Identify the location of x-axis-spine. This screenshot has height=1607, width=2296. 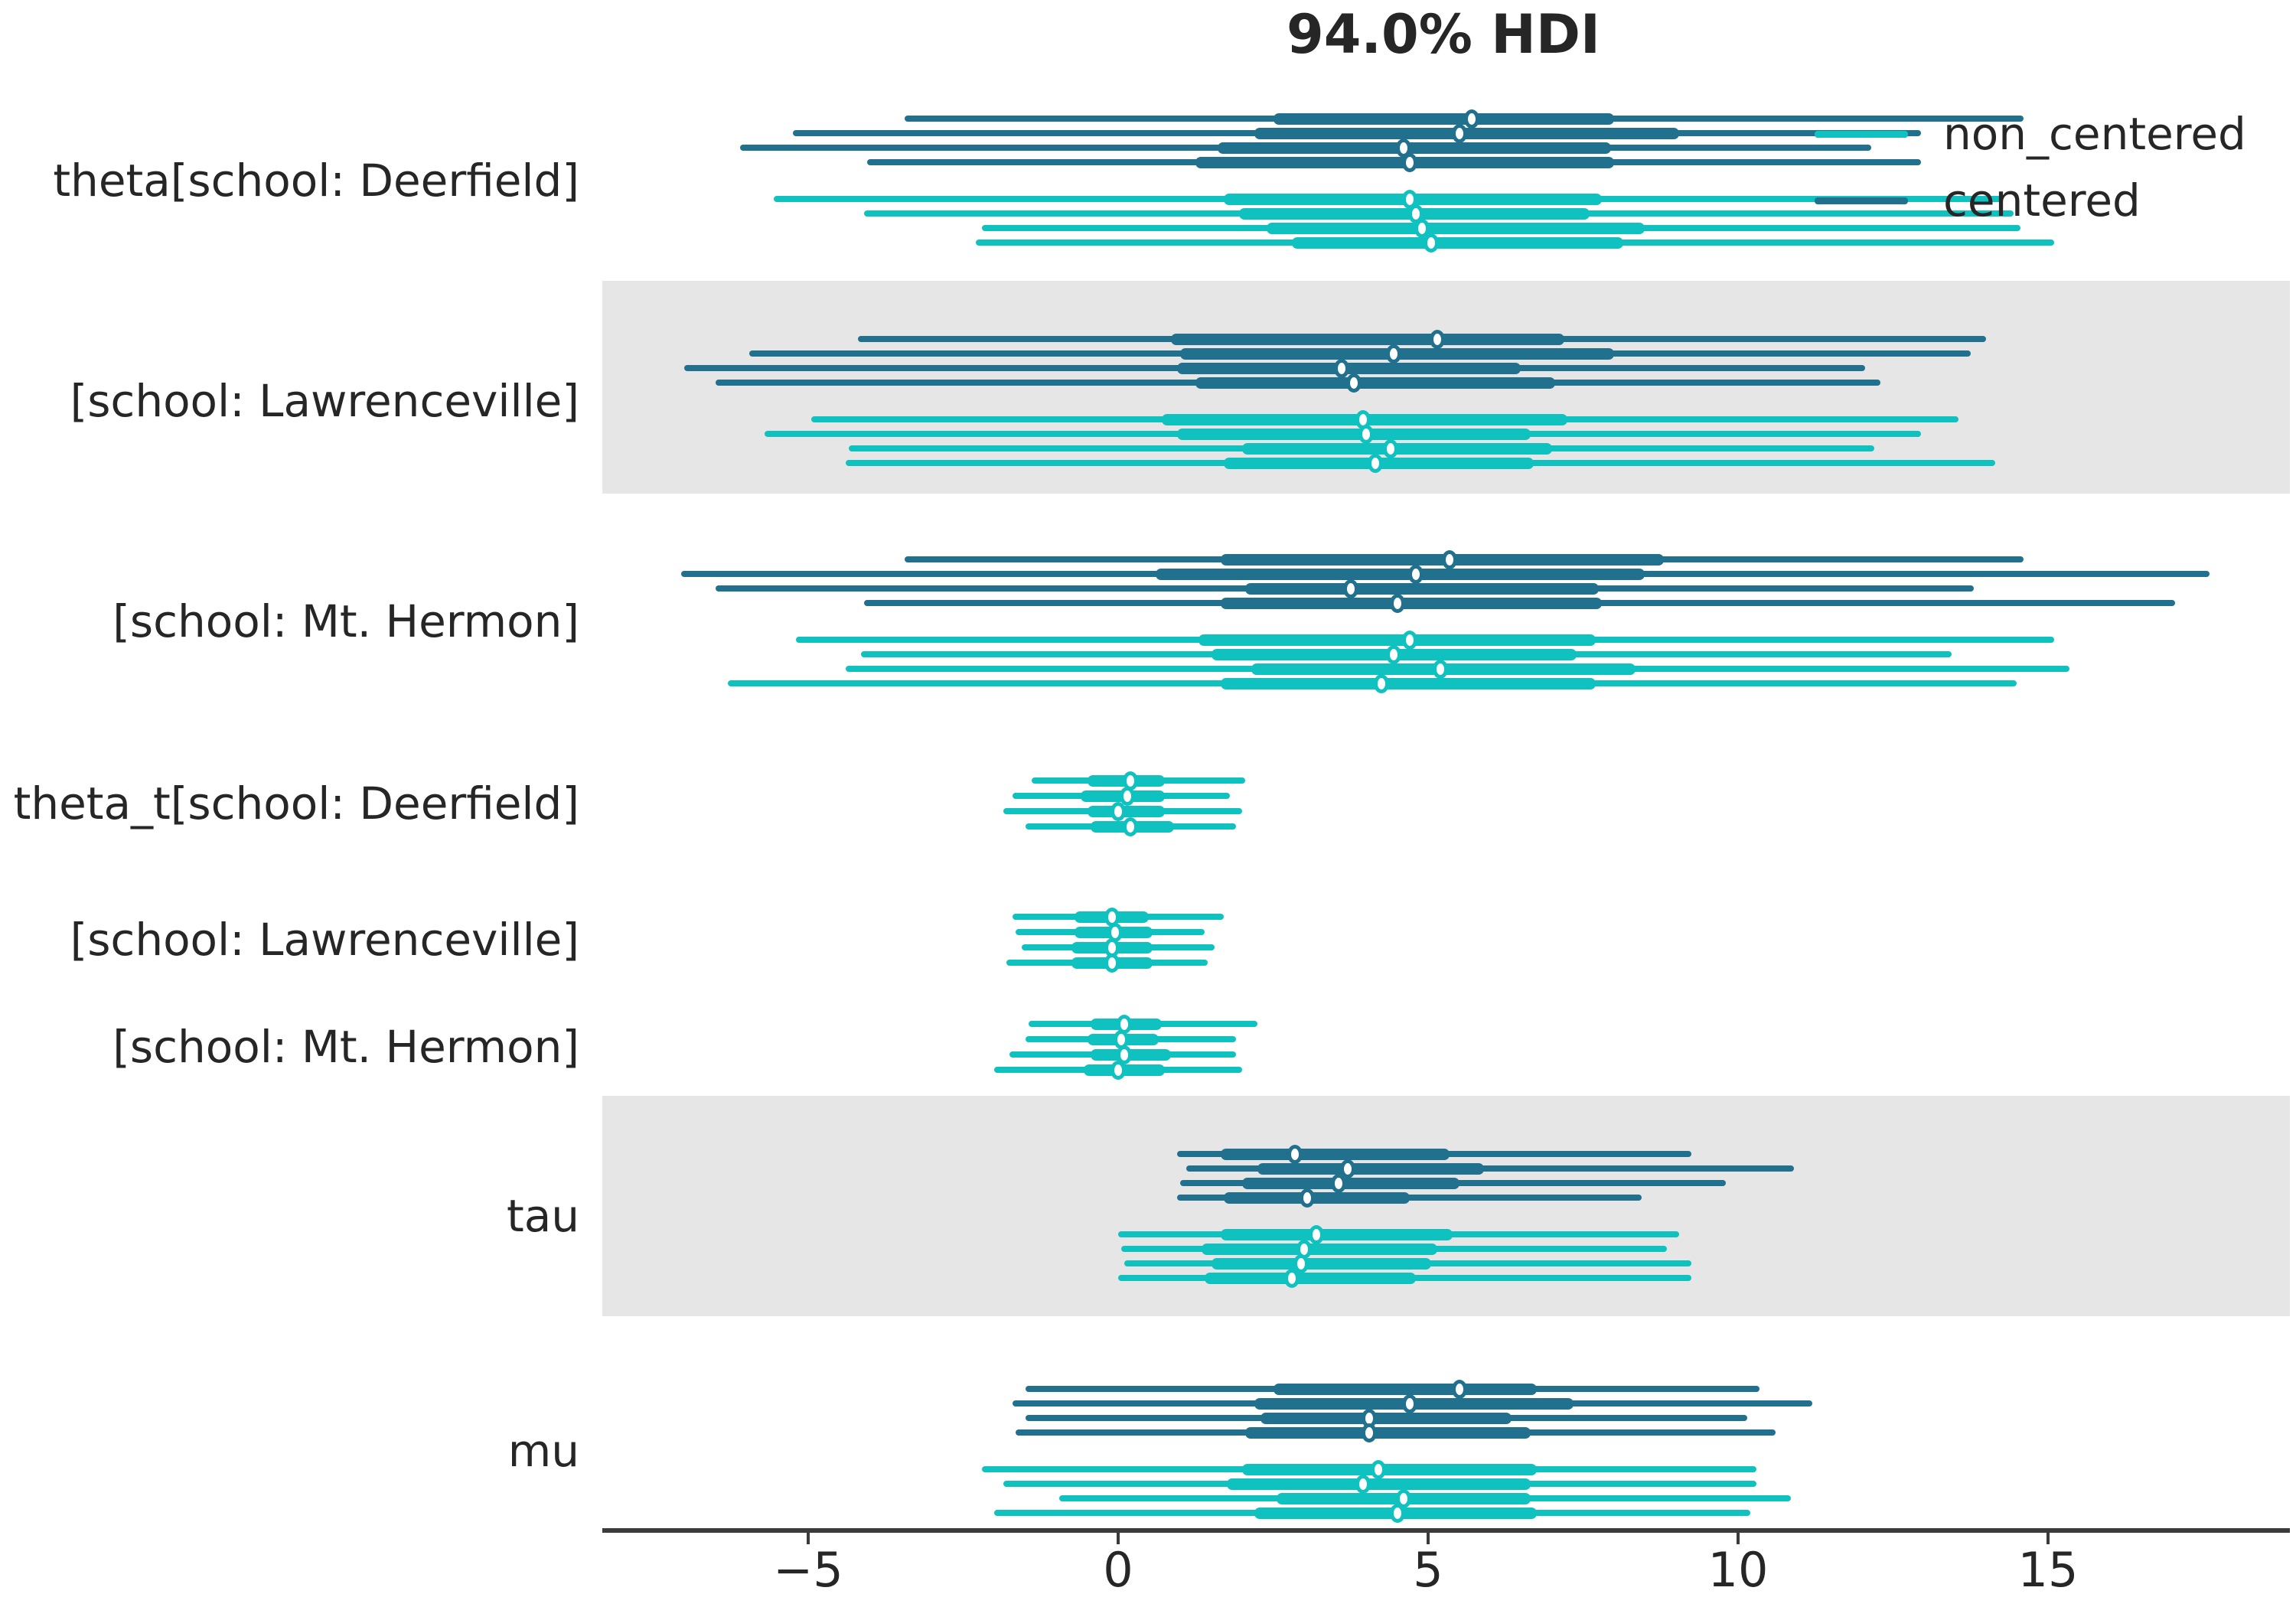
(1446, 1530).